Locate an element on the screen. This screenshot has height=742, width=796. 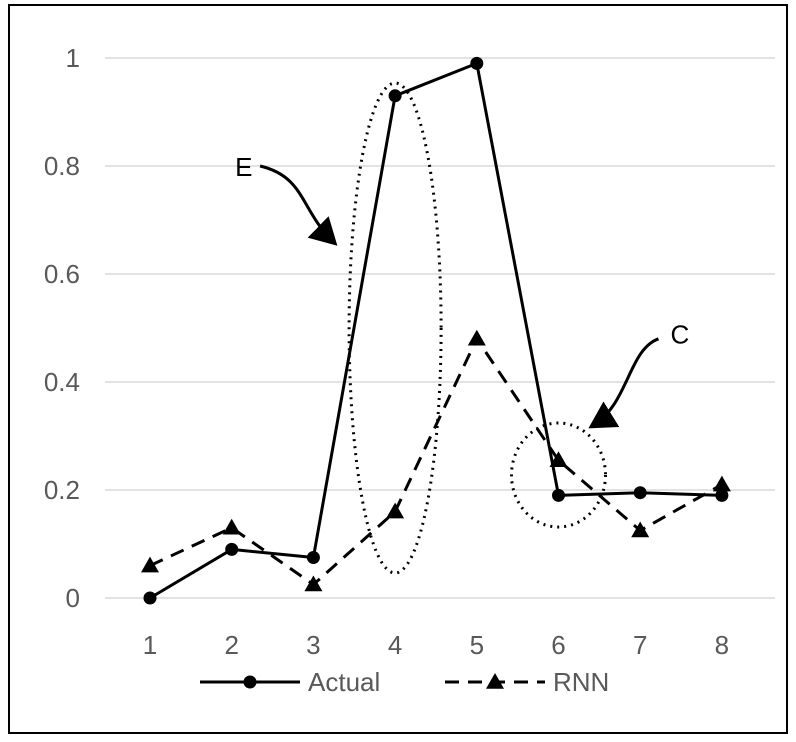
legend-label-rnn: RNN is located at coordinates (581, 682).